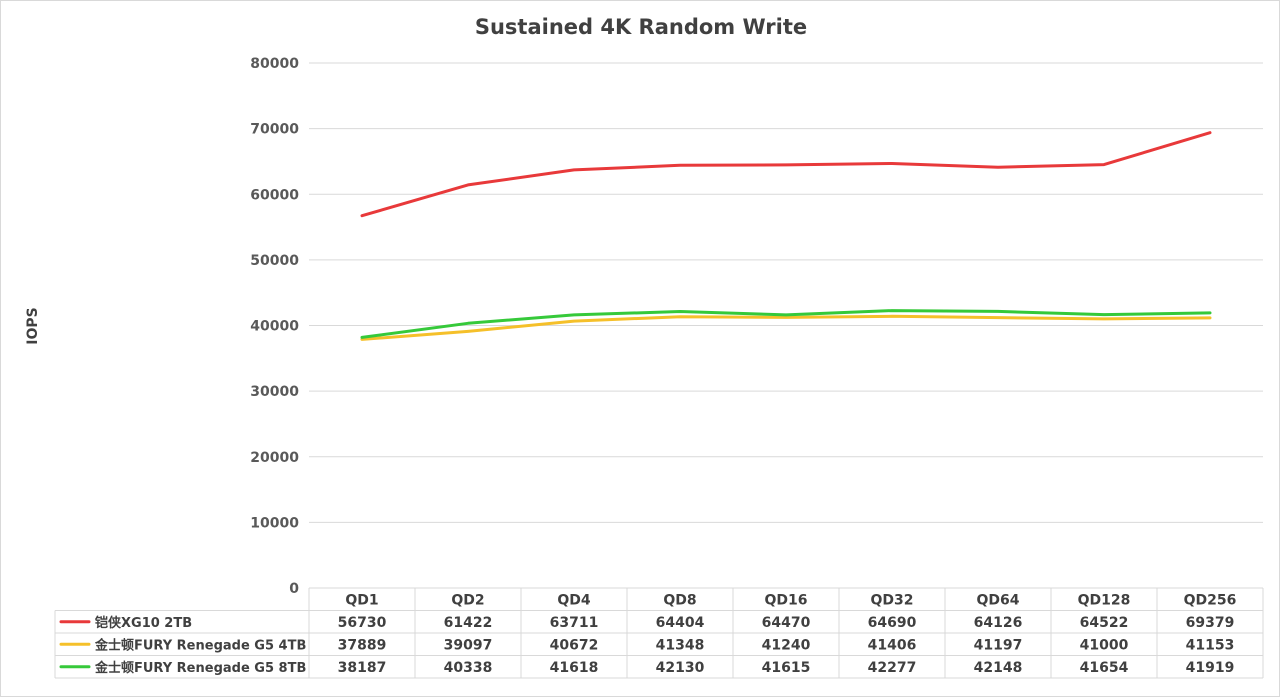 The width and height of the screenshot is (1280, 698). I want to click on data-label: 41153, so click(1210, 645).